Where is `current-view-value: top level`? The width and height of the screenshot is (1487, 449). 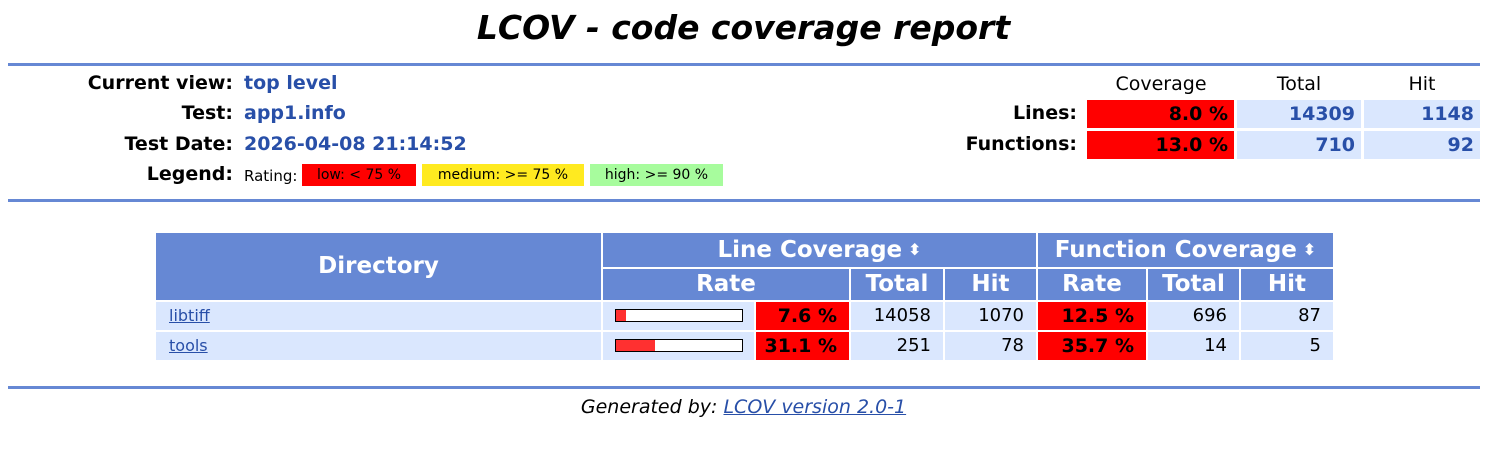 current-view-value: top level is located at coordinates (291, 83).